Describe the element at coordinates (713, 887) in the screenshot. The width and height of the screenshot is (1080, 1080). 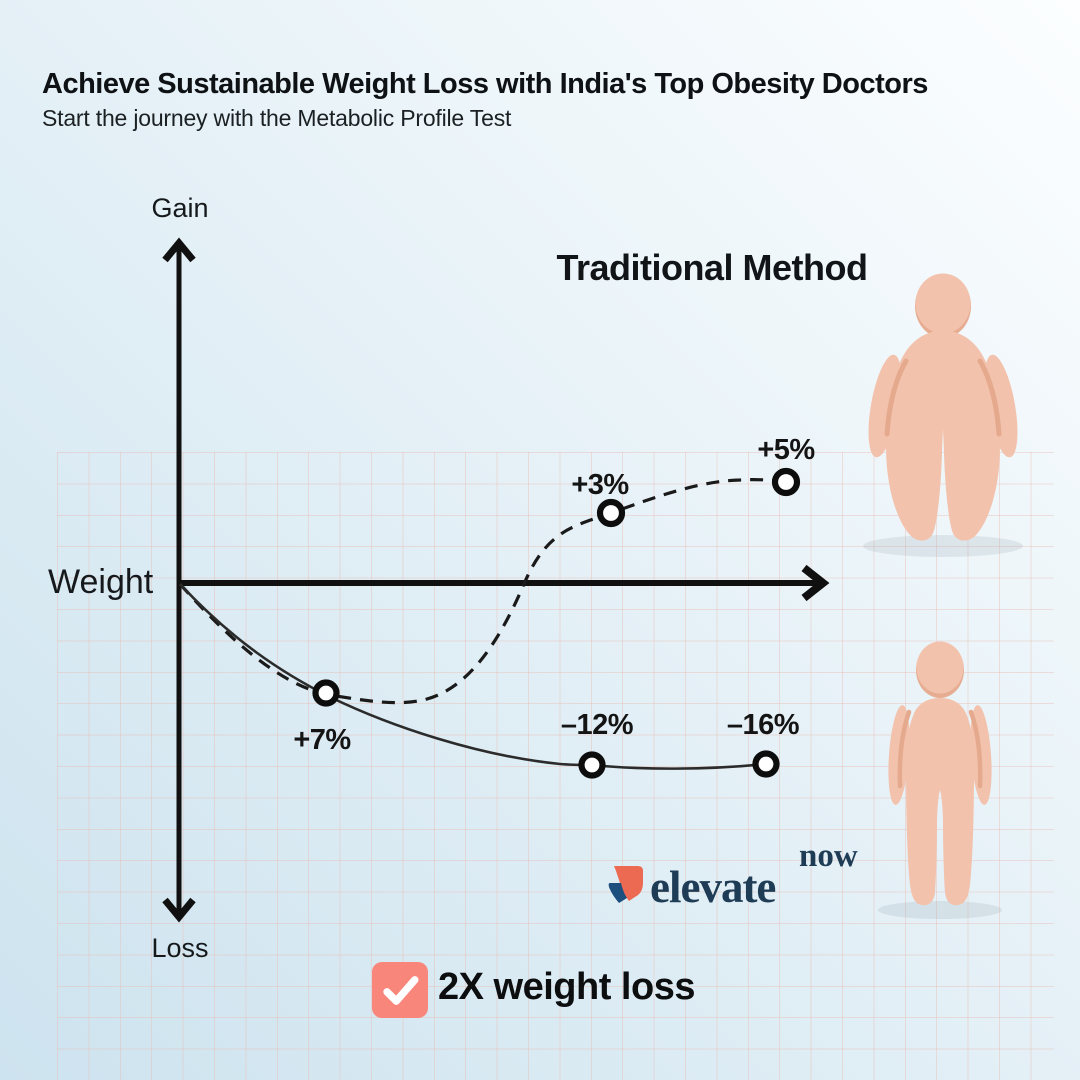
I see `logo-brand-text: elevate` at that location.